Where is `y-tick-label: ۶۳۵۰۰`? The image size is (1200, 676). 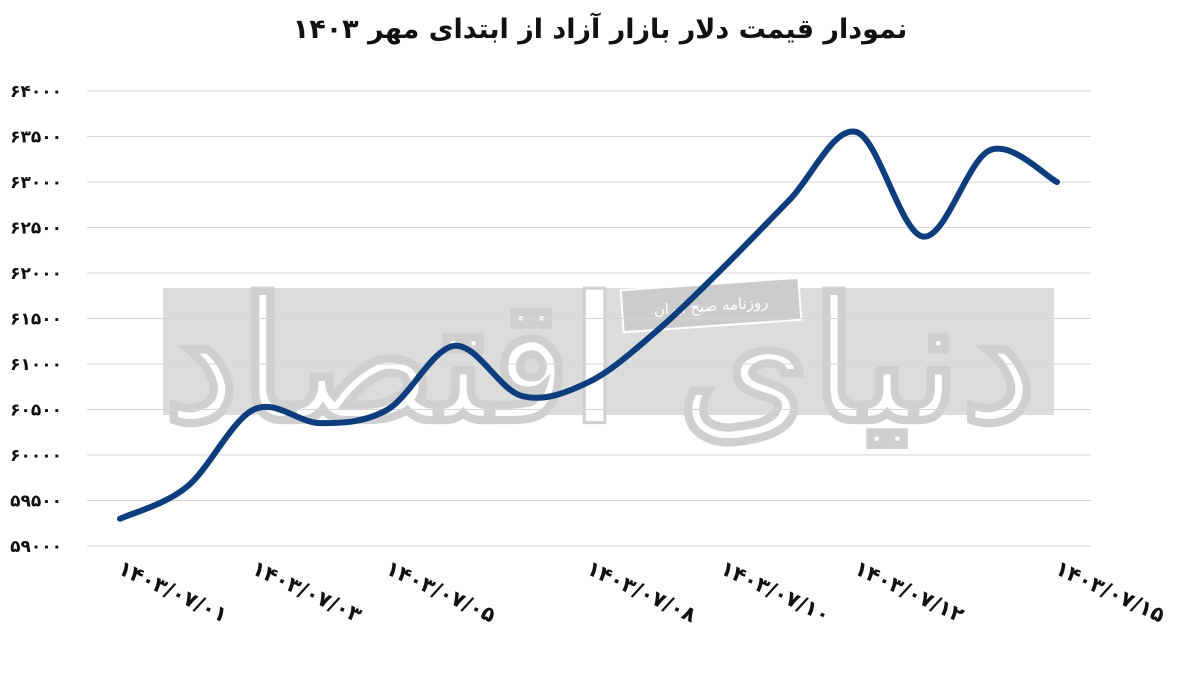
y-tick-label: ۶۳۵۰۰ is located at coordinates (36, 138).